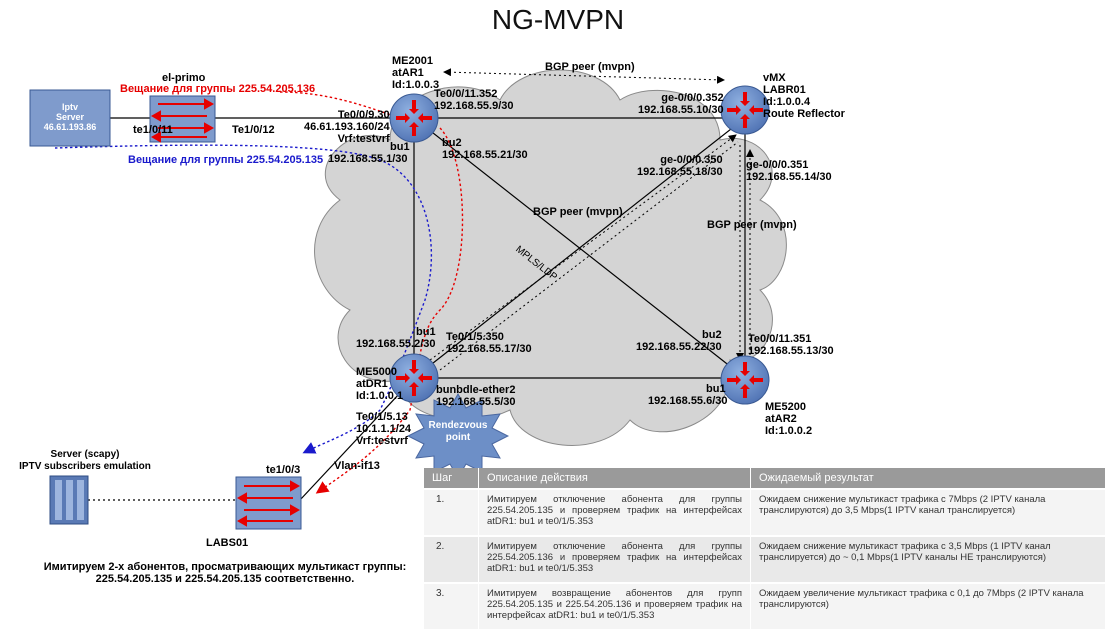 The height and width of the screenshot is (637, 1116). What do you see at coordinates (578, 212) in the screenshot?
I see `bgp-mid-label: BGP peer (mvpn)` at bounding box center [578, 212].